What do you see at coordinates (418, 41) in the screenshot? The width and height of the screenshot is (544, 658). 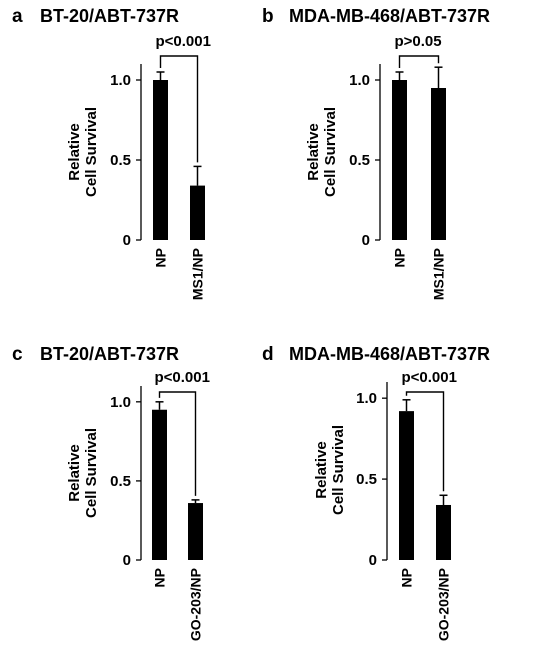 I see `significance-label: p>0.05` at bounding box center [418, 41].